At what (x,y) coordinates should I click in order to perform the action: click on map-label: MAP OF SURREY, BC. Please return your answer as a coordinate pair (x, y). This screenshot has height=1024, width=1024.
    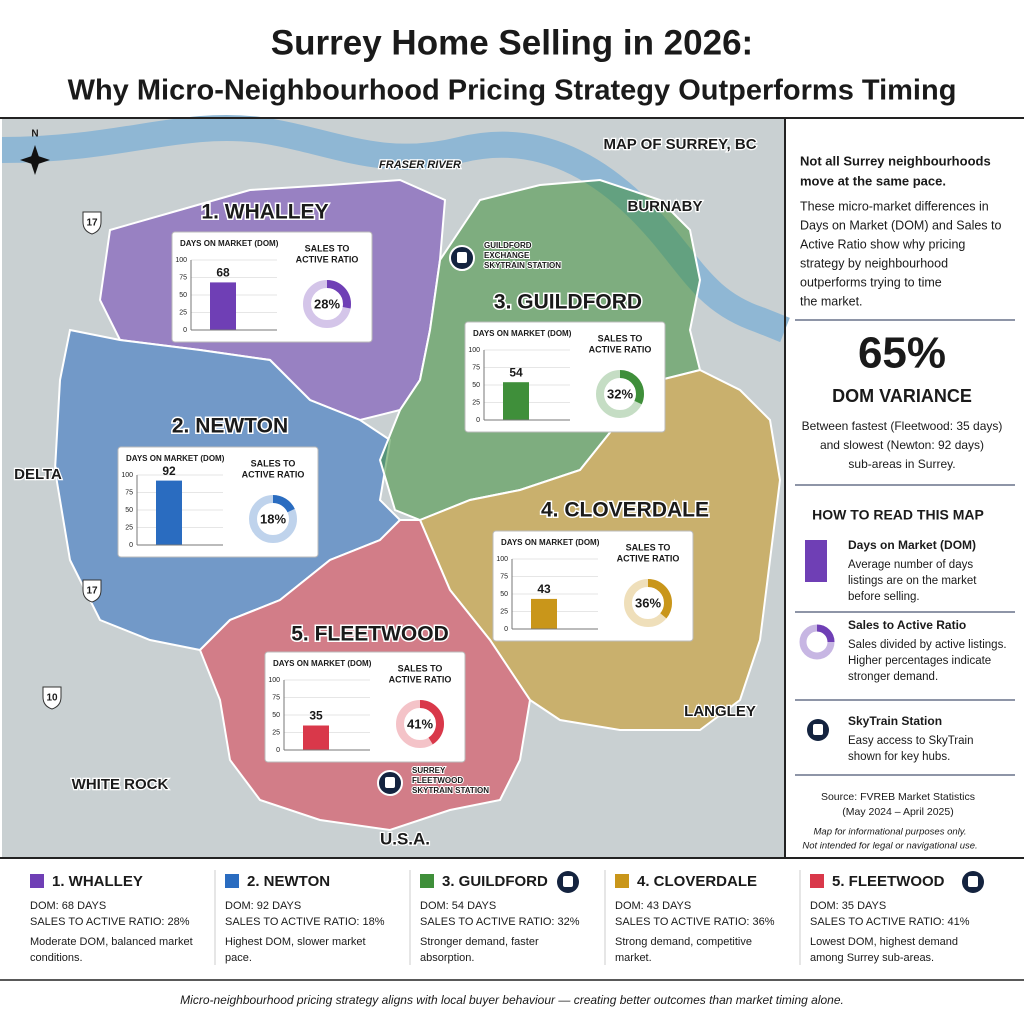
    Looking at the image, I should click on (679, 144).